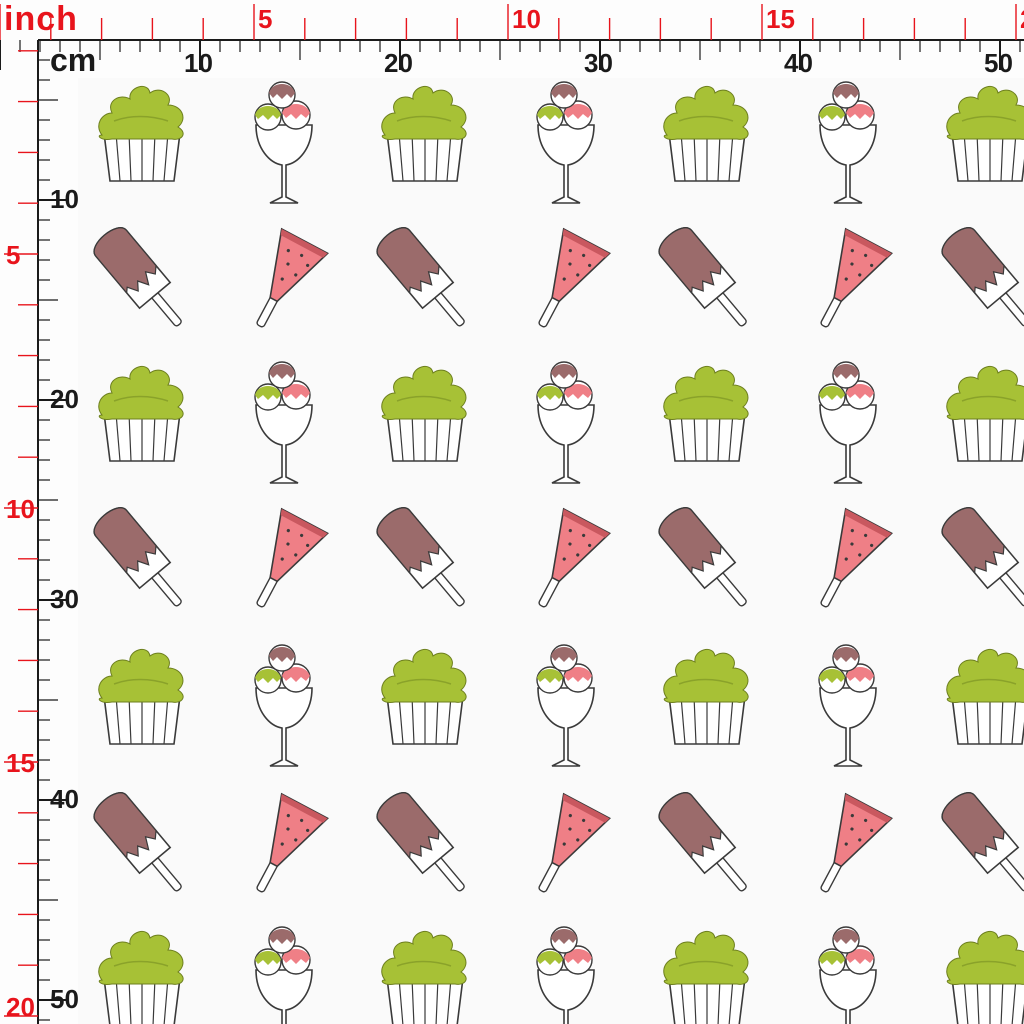 The width and height of the screenshot is (1024, 1024). I want to click on ruler-left-cm-number: 30, so click(64, 599).